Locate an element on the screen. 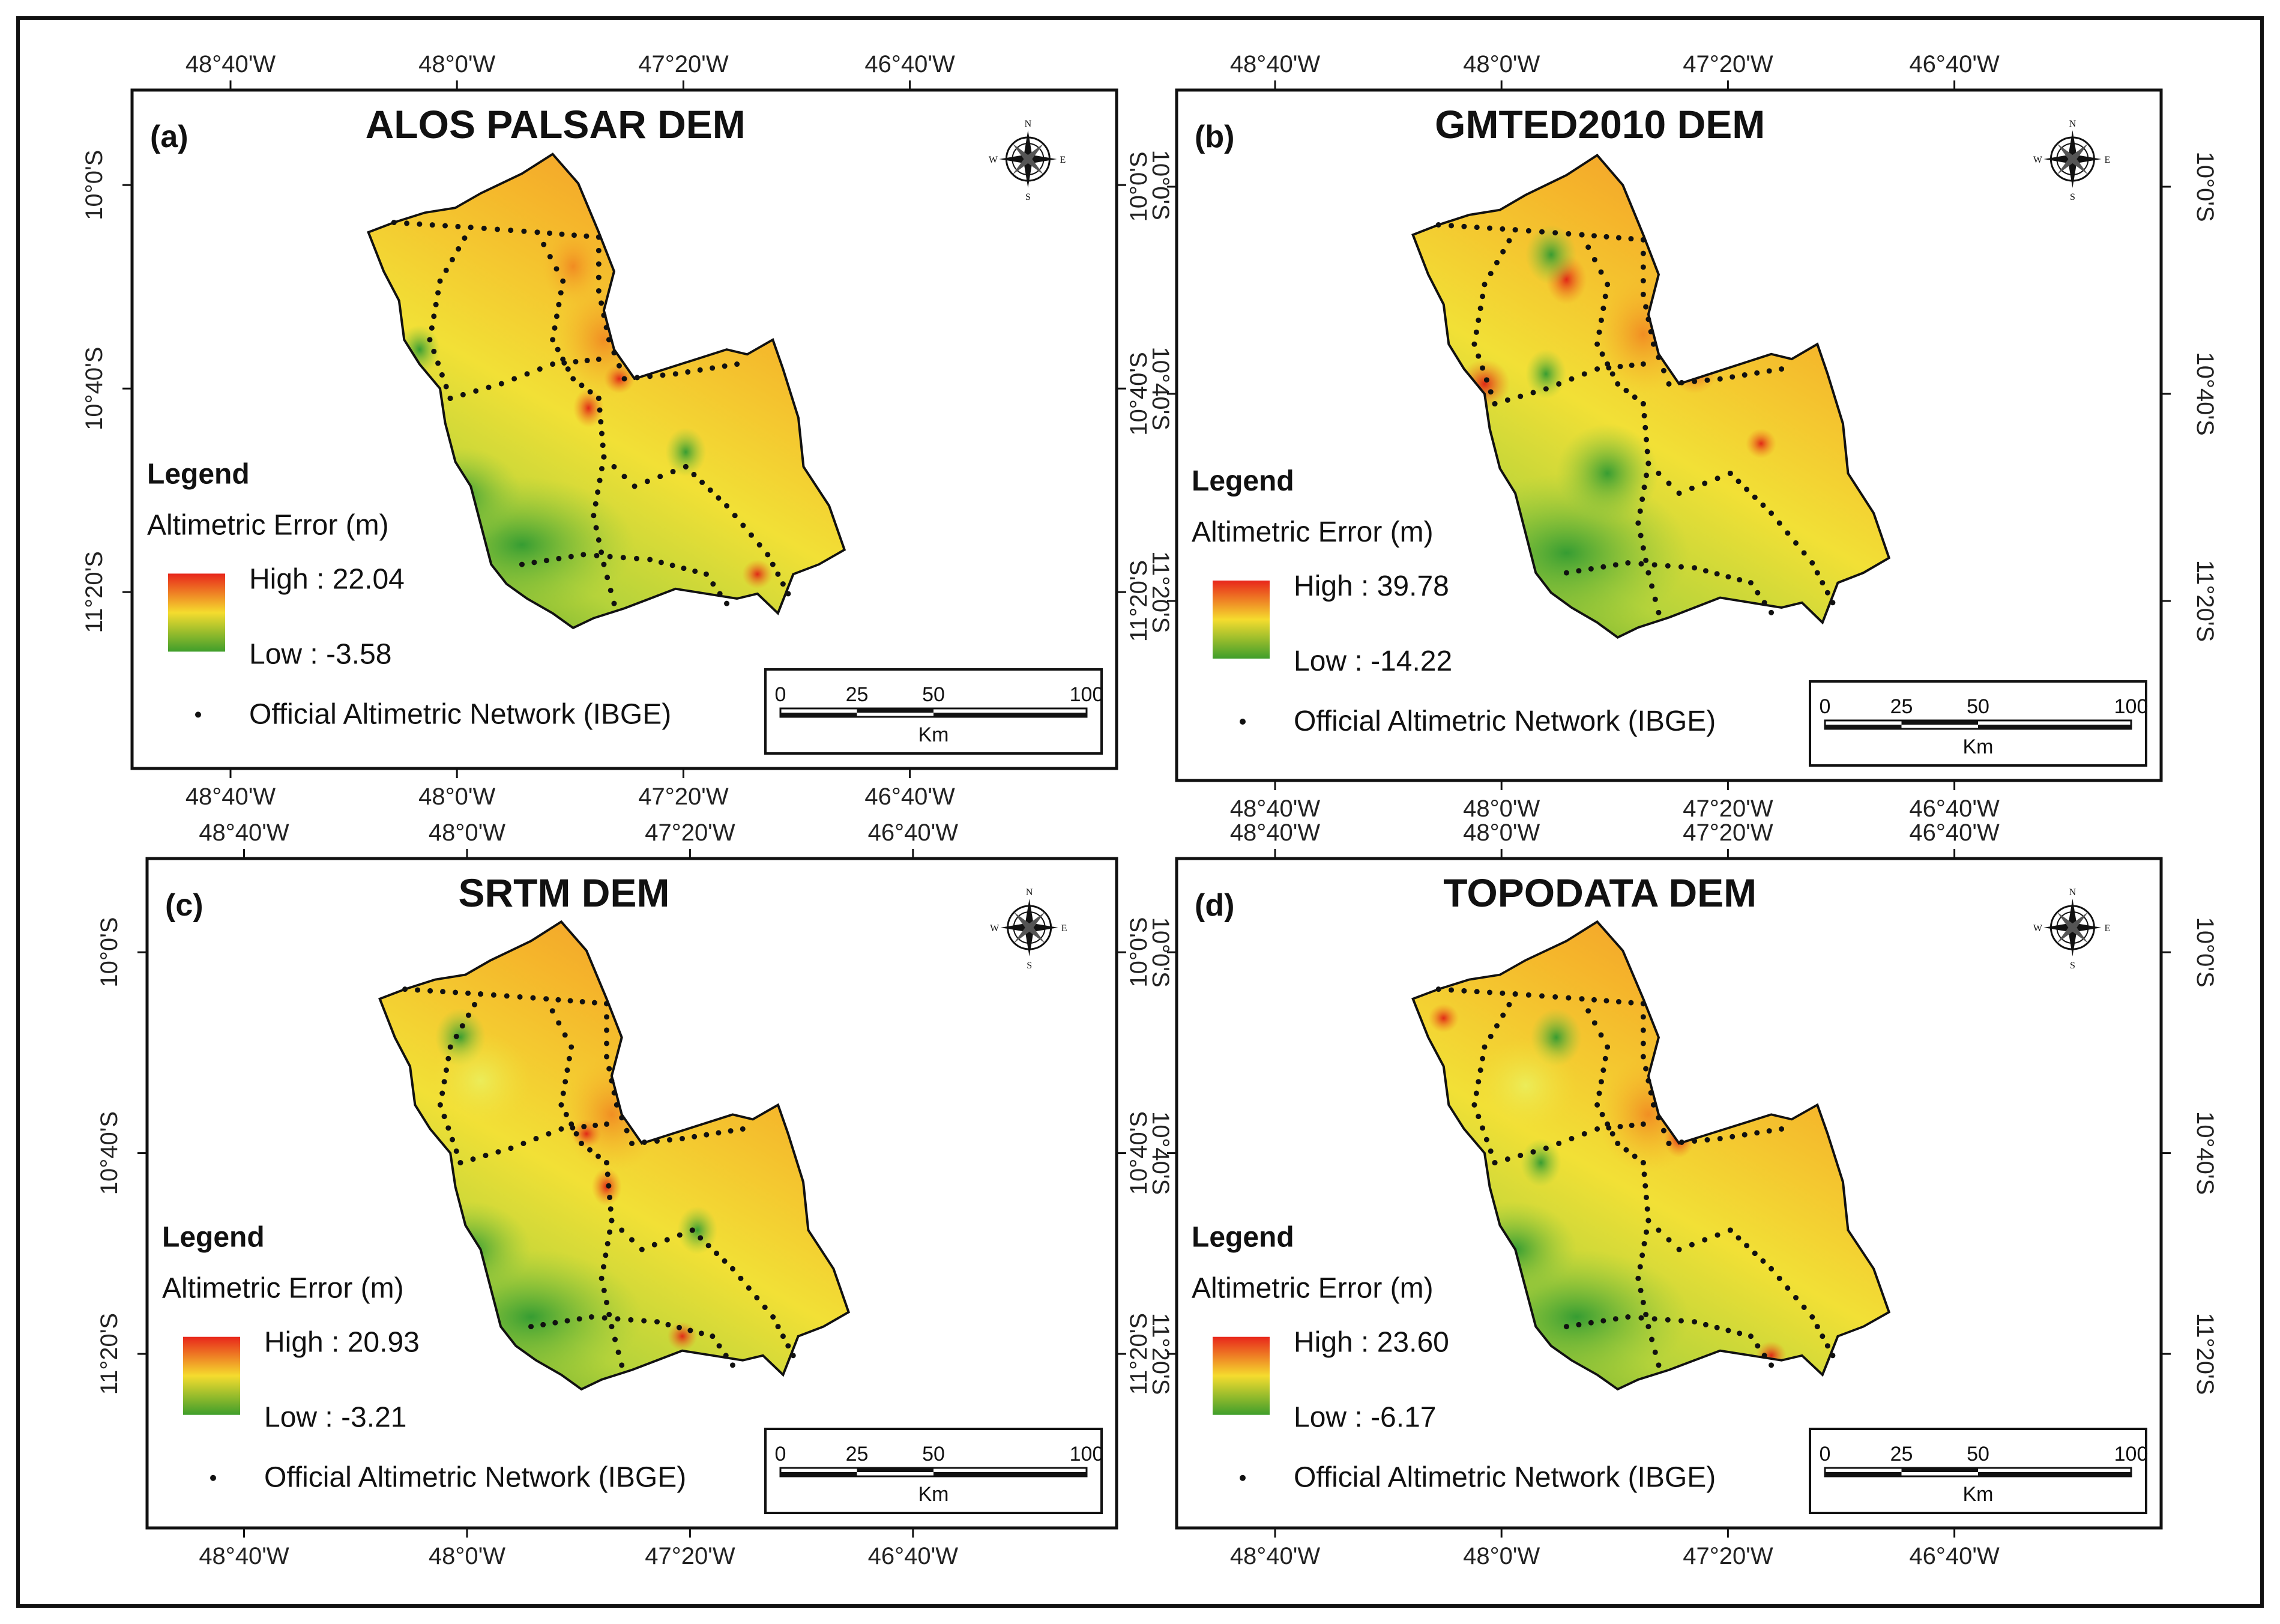 Image resolution: width=2280 pixels, height=1624 pixels. scale-unit: Km is located at coordinates (1978, 746).